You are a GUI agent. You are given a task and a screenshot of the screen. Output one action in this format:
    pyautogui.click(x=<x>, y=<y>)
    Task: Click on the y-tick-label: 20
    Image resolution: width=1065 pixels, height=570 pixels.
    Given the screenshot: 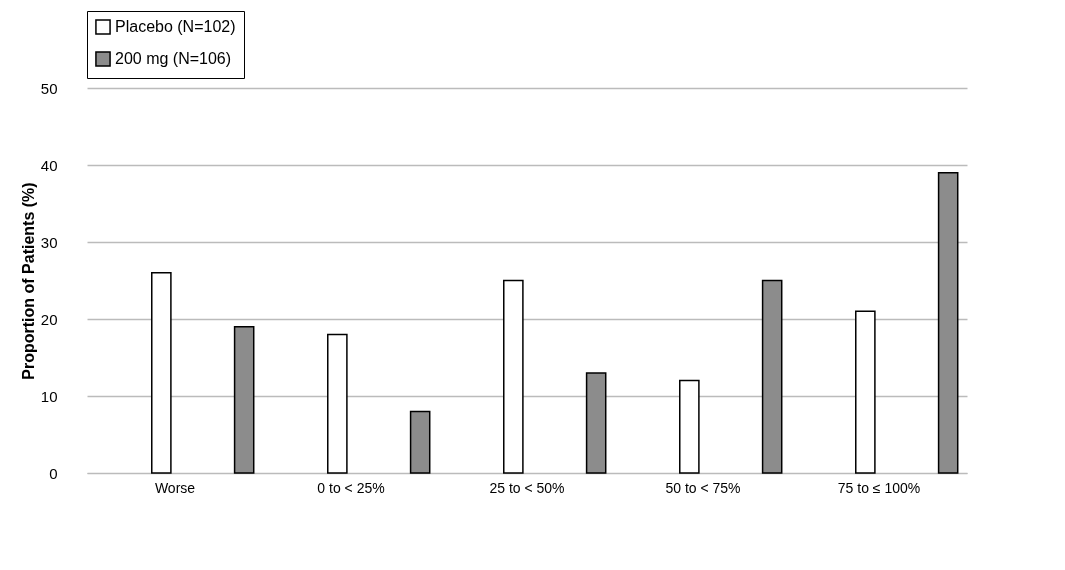 What is the action you would take?
    pyautogui.click(x=49, y=319)
    